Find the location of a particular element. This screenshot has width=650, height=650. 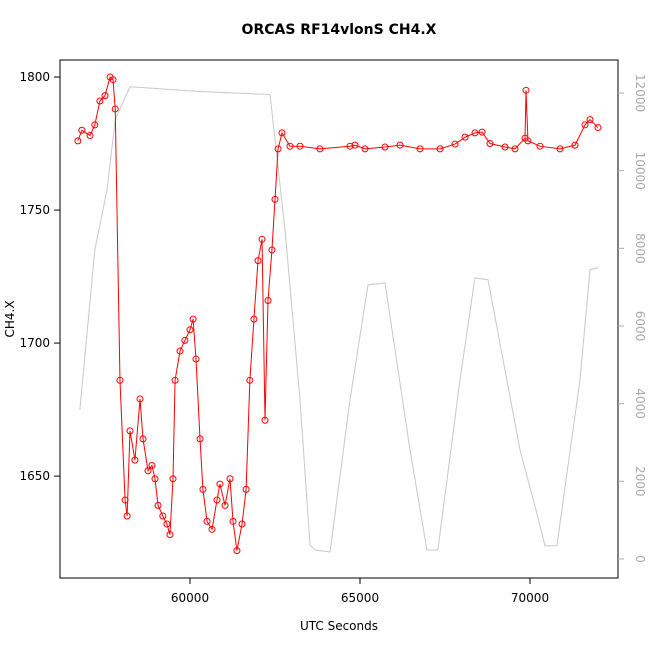

y-tick-label: 1650 is located at coordinates (34, 476).